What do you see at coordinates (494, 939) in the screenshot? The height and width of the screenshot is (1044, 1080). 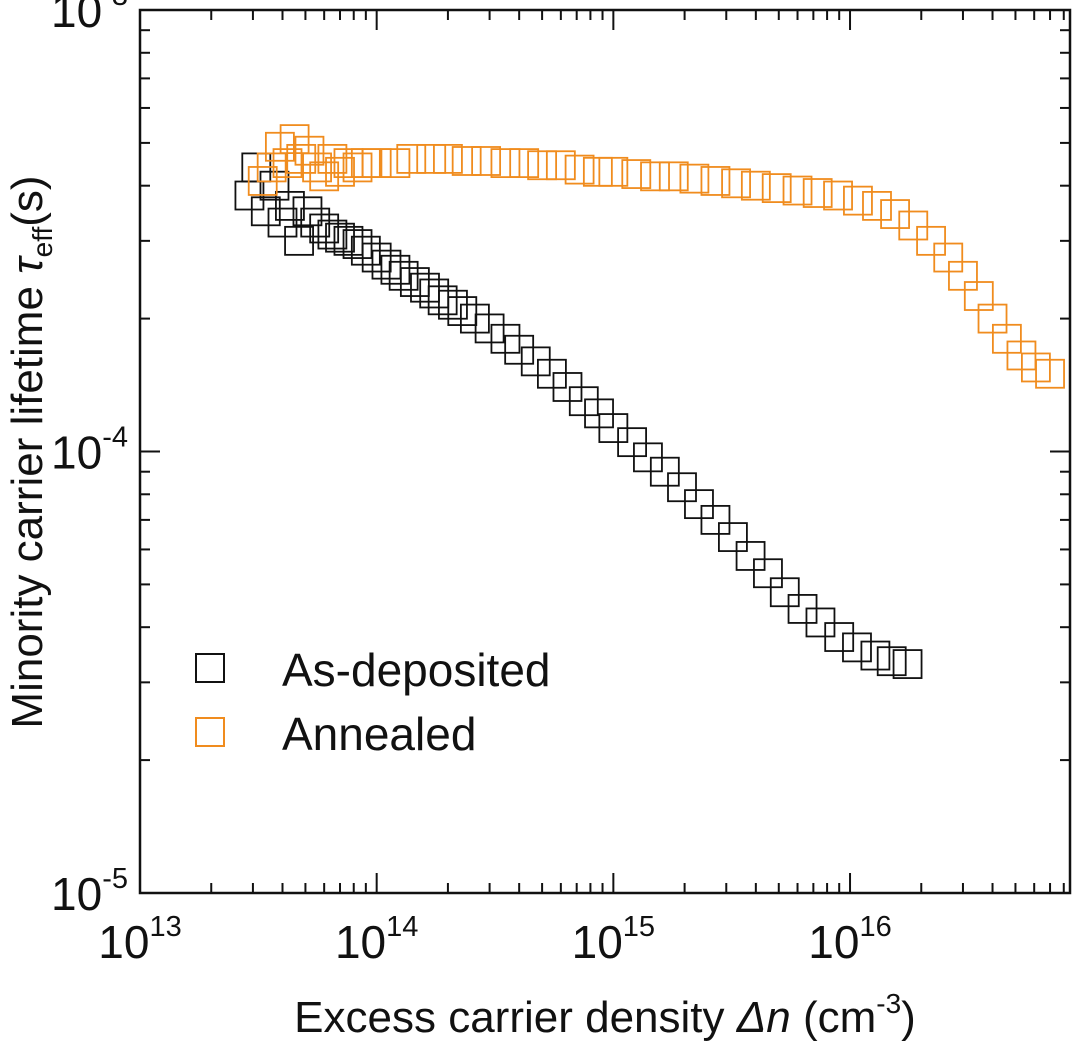 I see `x-tick-labels: 1013 1014 1015 1016` at bounding box center [494, 939].